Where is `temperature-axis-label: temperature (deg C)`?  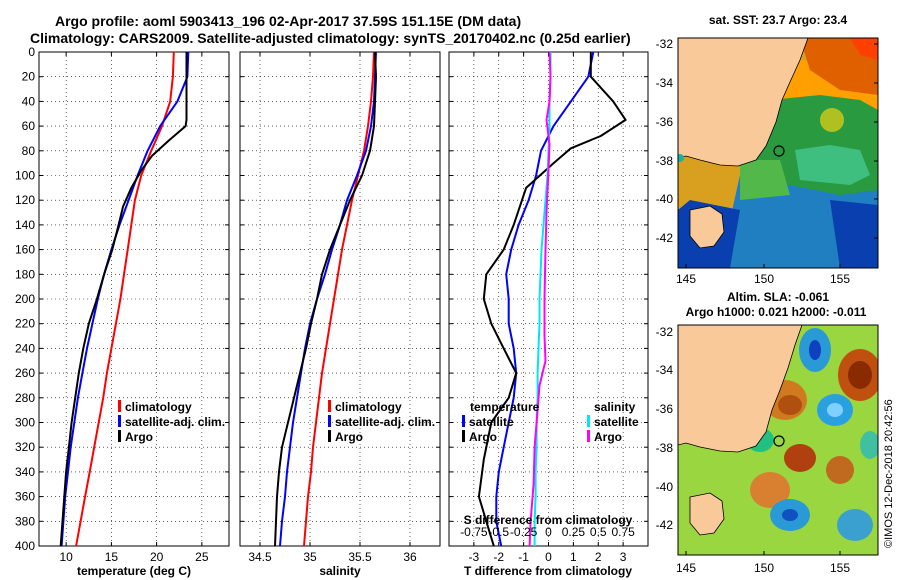
temperature-axis-label: temperature (deg C) is located at coordinates (134, 571).